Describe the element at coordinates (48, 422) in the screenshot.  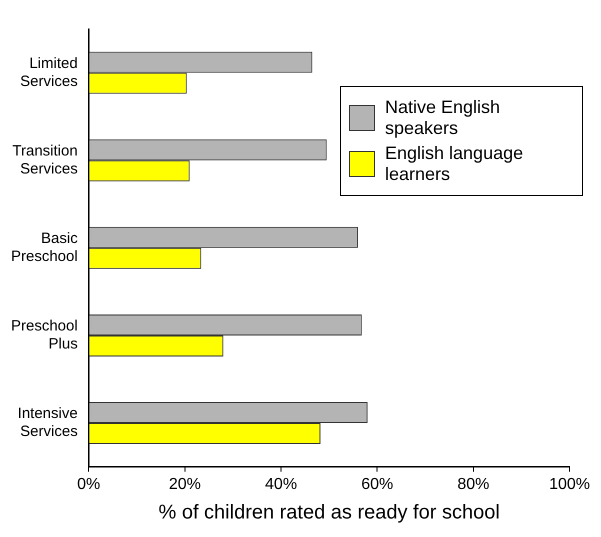
I see `y-tick-label: Intensive Services` at that location.